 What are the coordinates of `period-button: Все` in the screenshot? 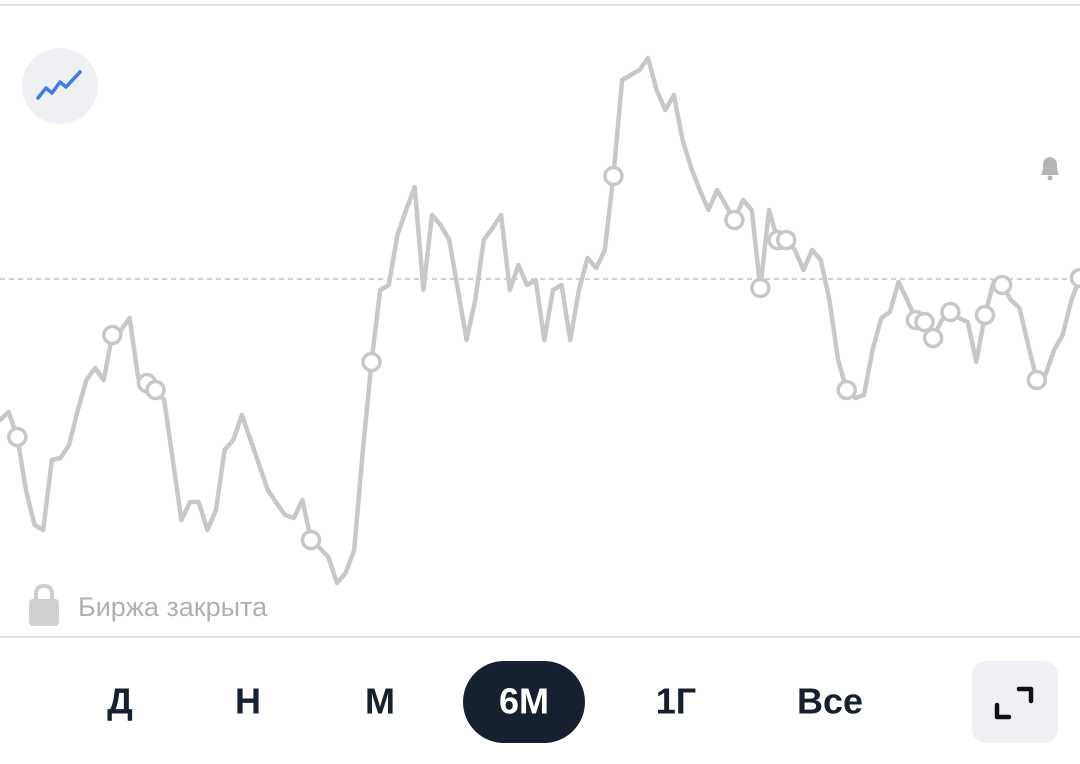 It's located at (830, 701).